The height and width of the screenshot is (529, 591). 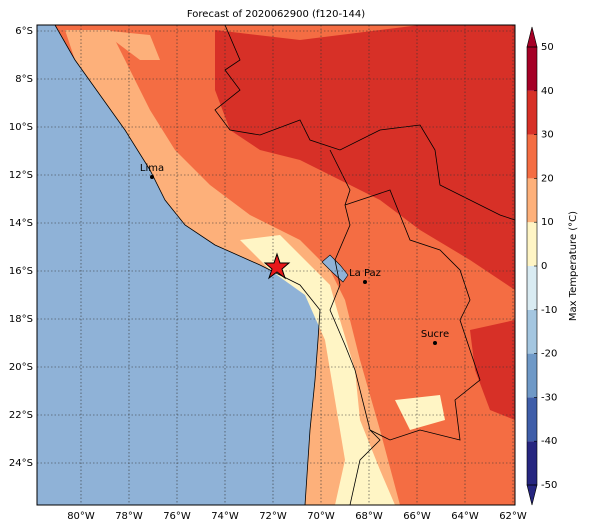 What do you see at coordinates (547, 178) in the screenshot?
I see `colorbar-tick-label: 20` at bounding box center [547, 178].